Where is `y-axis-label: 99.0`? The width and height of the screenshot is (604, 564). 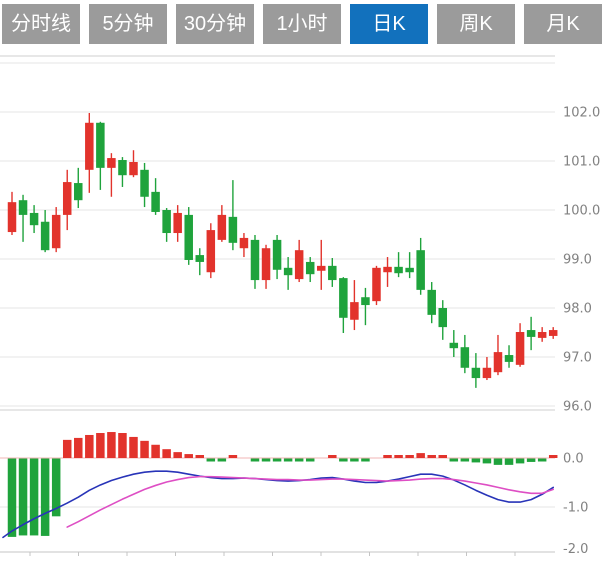
y-axis-label: 99.0 is located at coordinates (577, 260).